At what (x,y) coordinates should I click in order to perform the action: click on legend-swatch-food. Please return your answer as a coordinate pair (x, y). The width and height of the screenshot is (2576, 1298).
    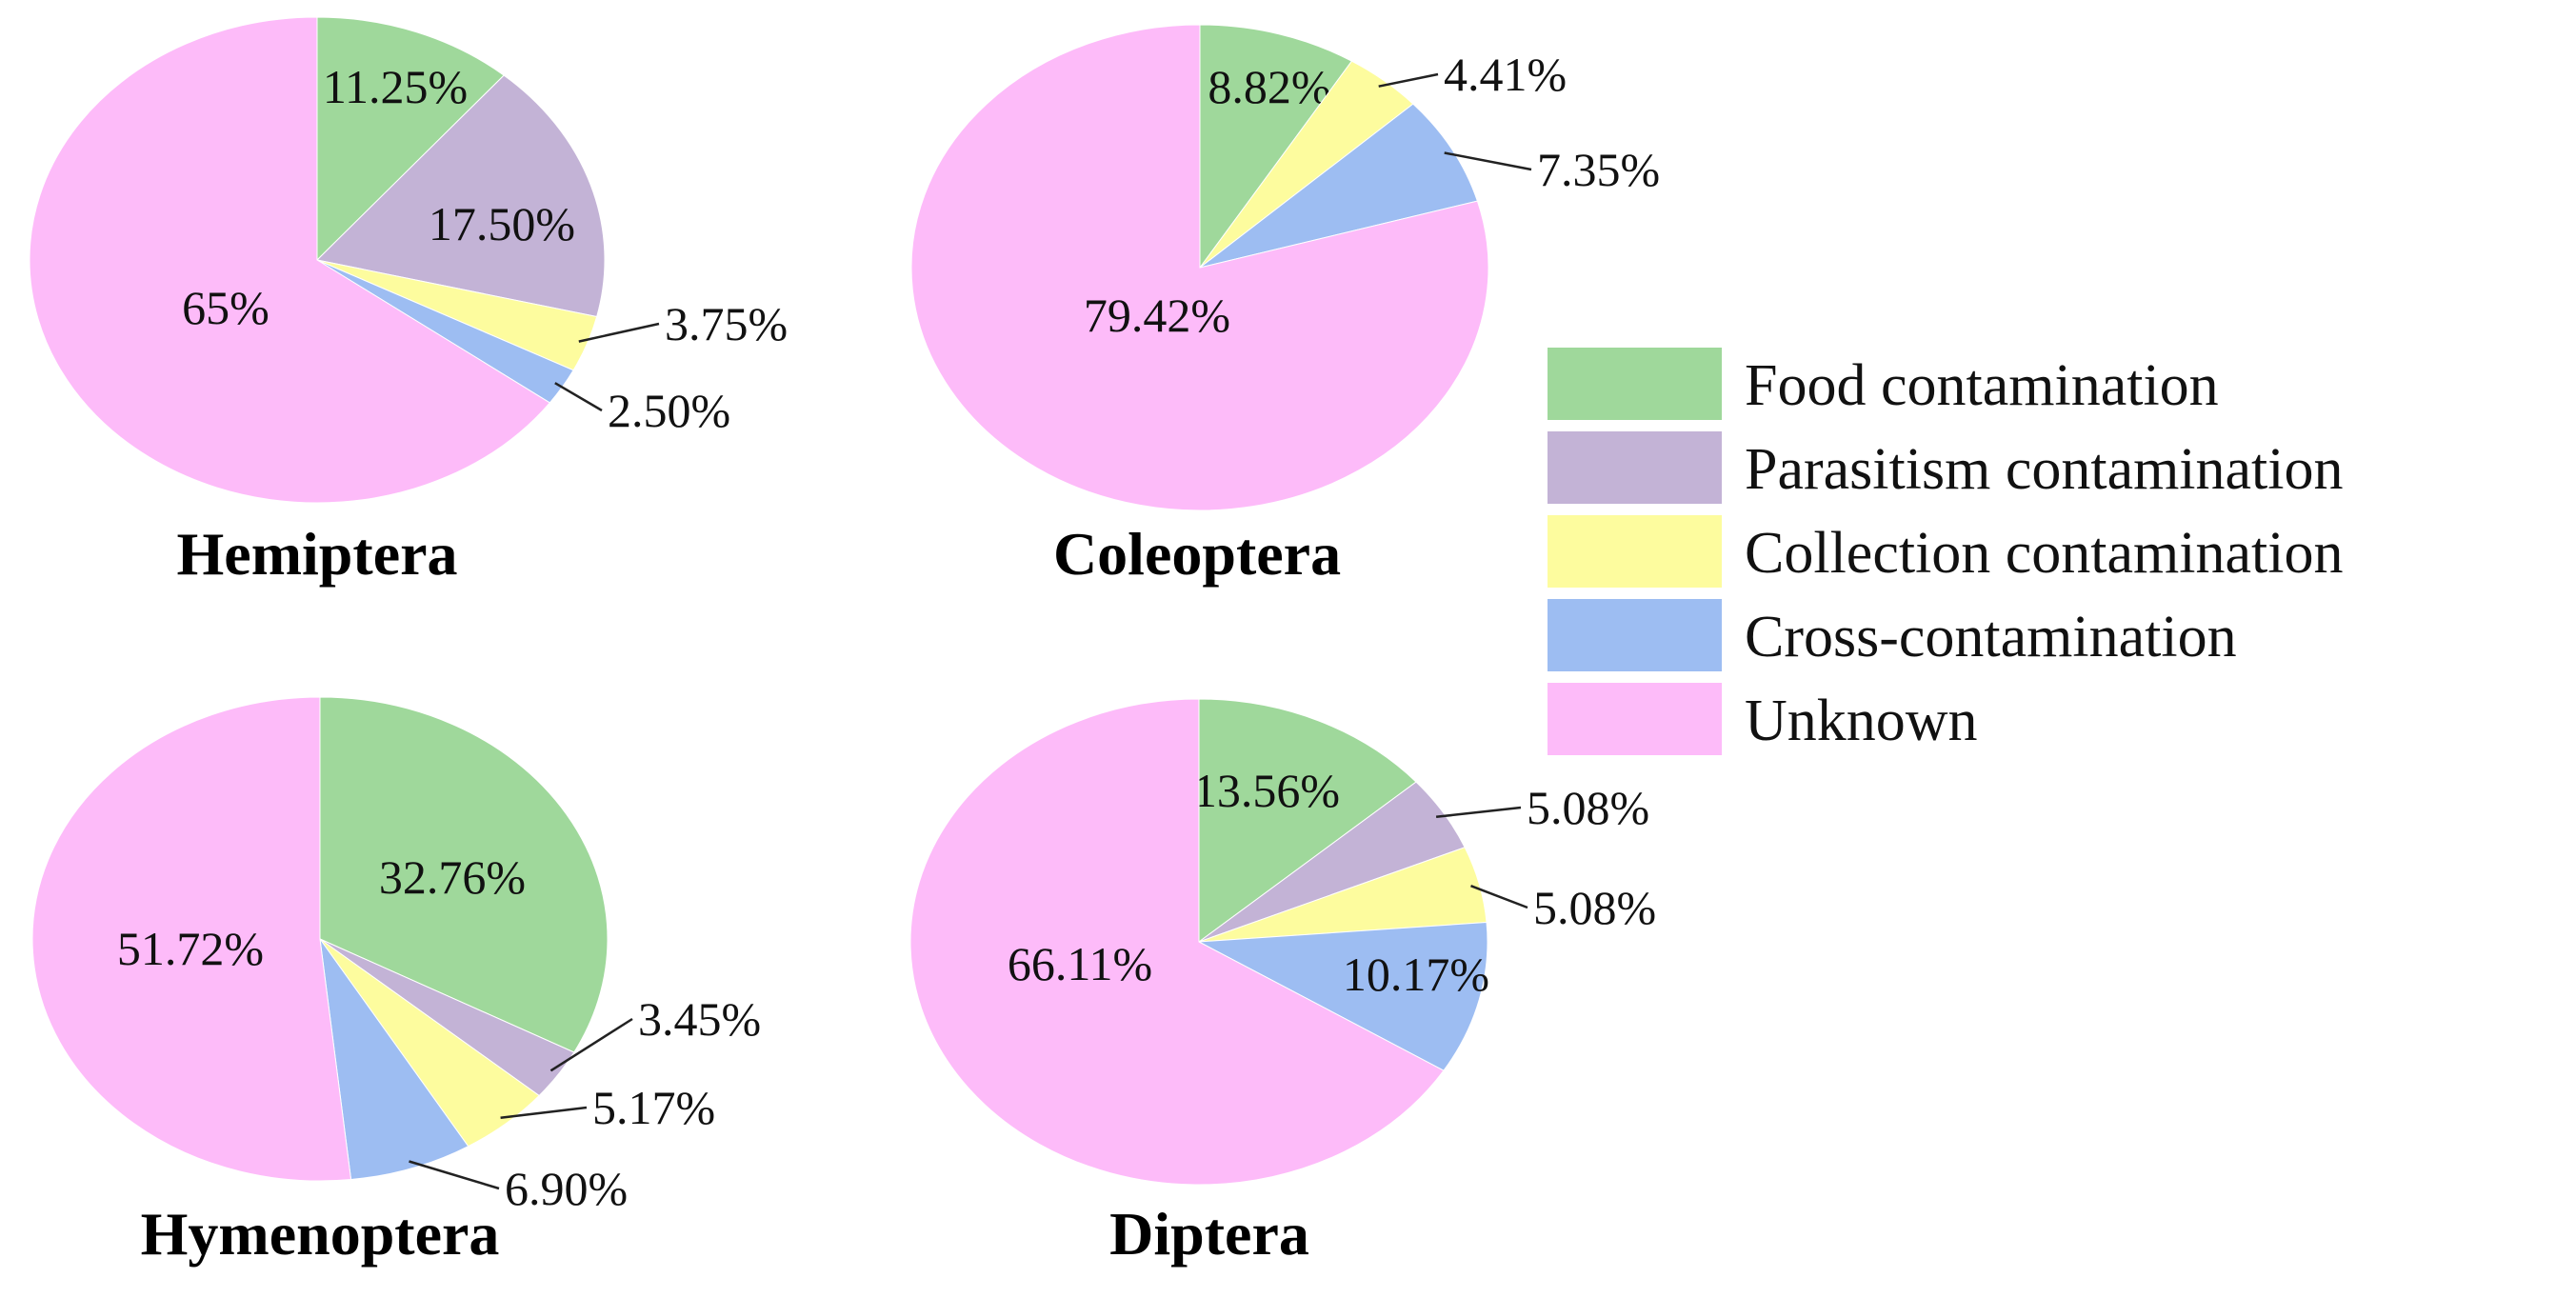
    Looking at the image, I should click on (1635, 384).